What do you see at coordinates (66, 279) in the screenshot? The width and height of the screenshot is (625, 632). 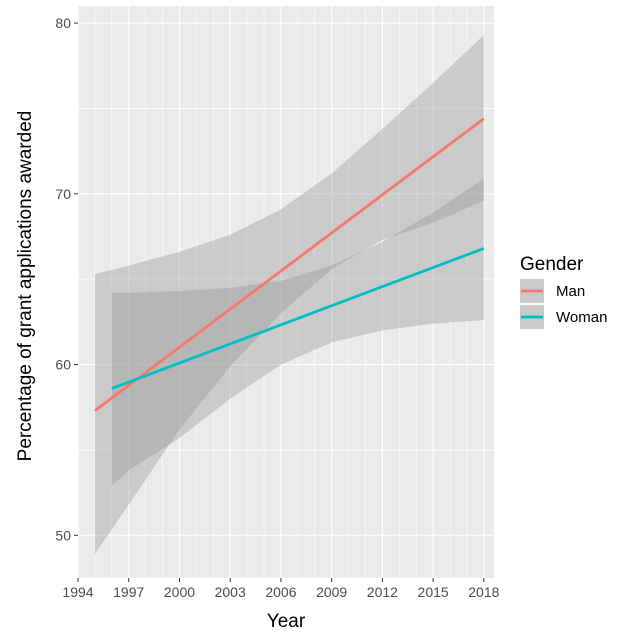 I see `y-axis: 50 60 70 80` at bounding box center [66, 279].